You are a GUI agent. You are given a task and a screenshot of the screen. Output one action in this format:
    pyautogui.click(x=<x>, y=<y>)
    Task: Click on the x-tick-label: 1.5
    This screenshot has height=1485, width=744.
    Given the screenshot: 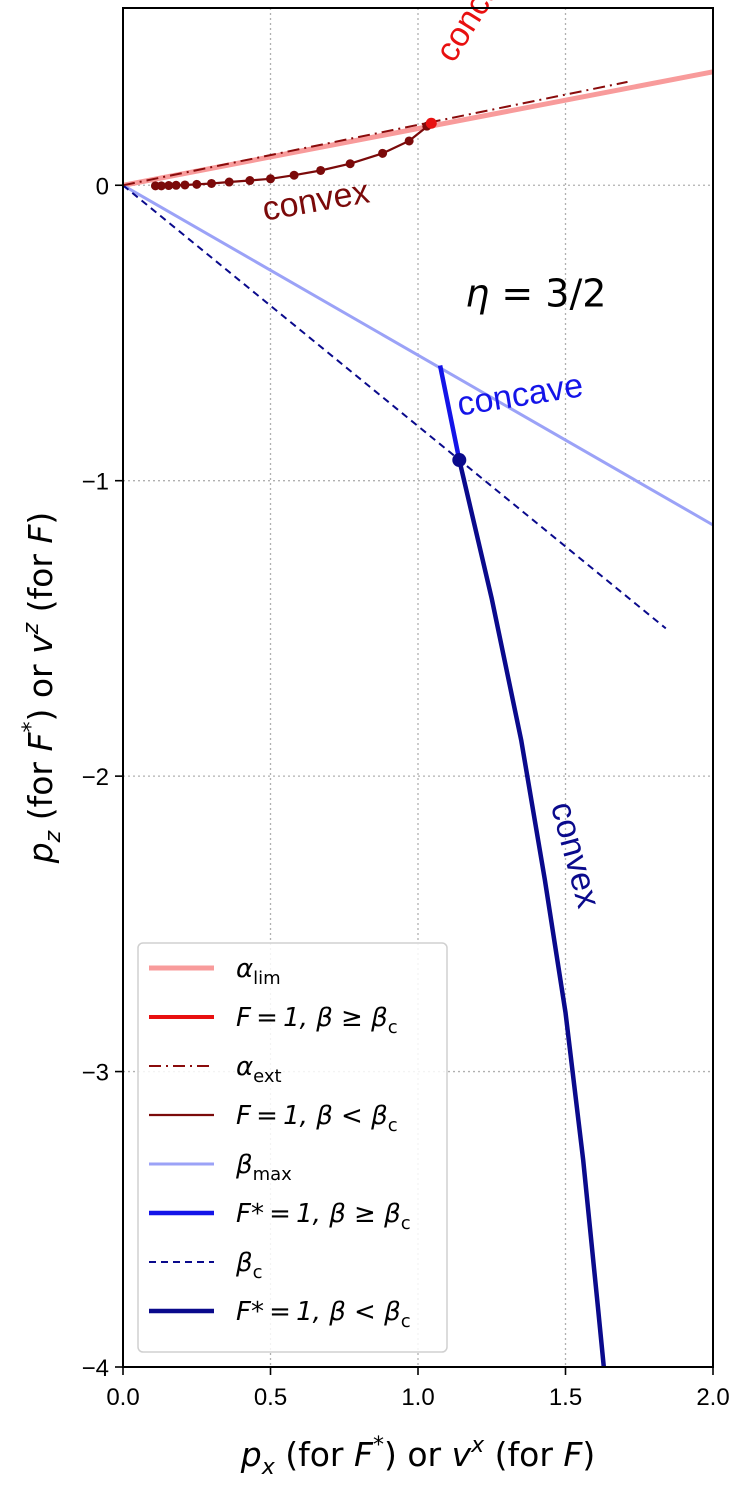 What is the action you would take?
    pyautogui.click(x=565, y=1397)
    